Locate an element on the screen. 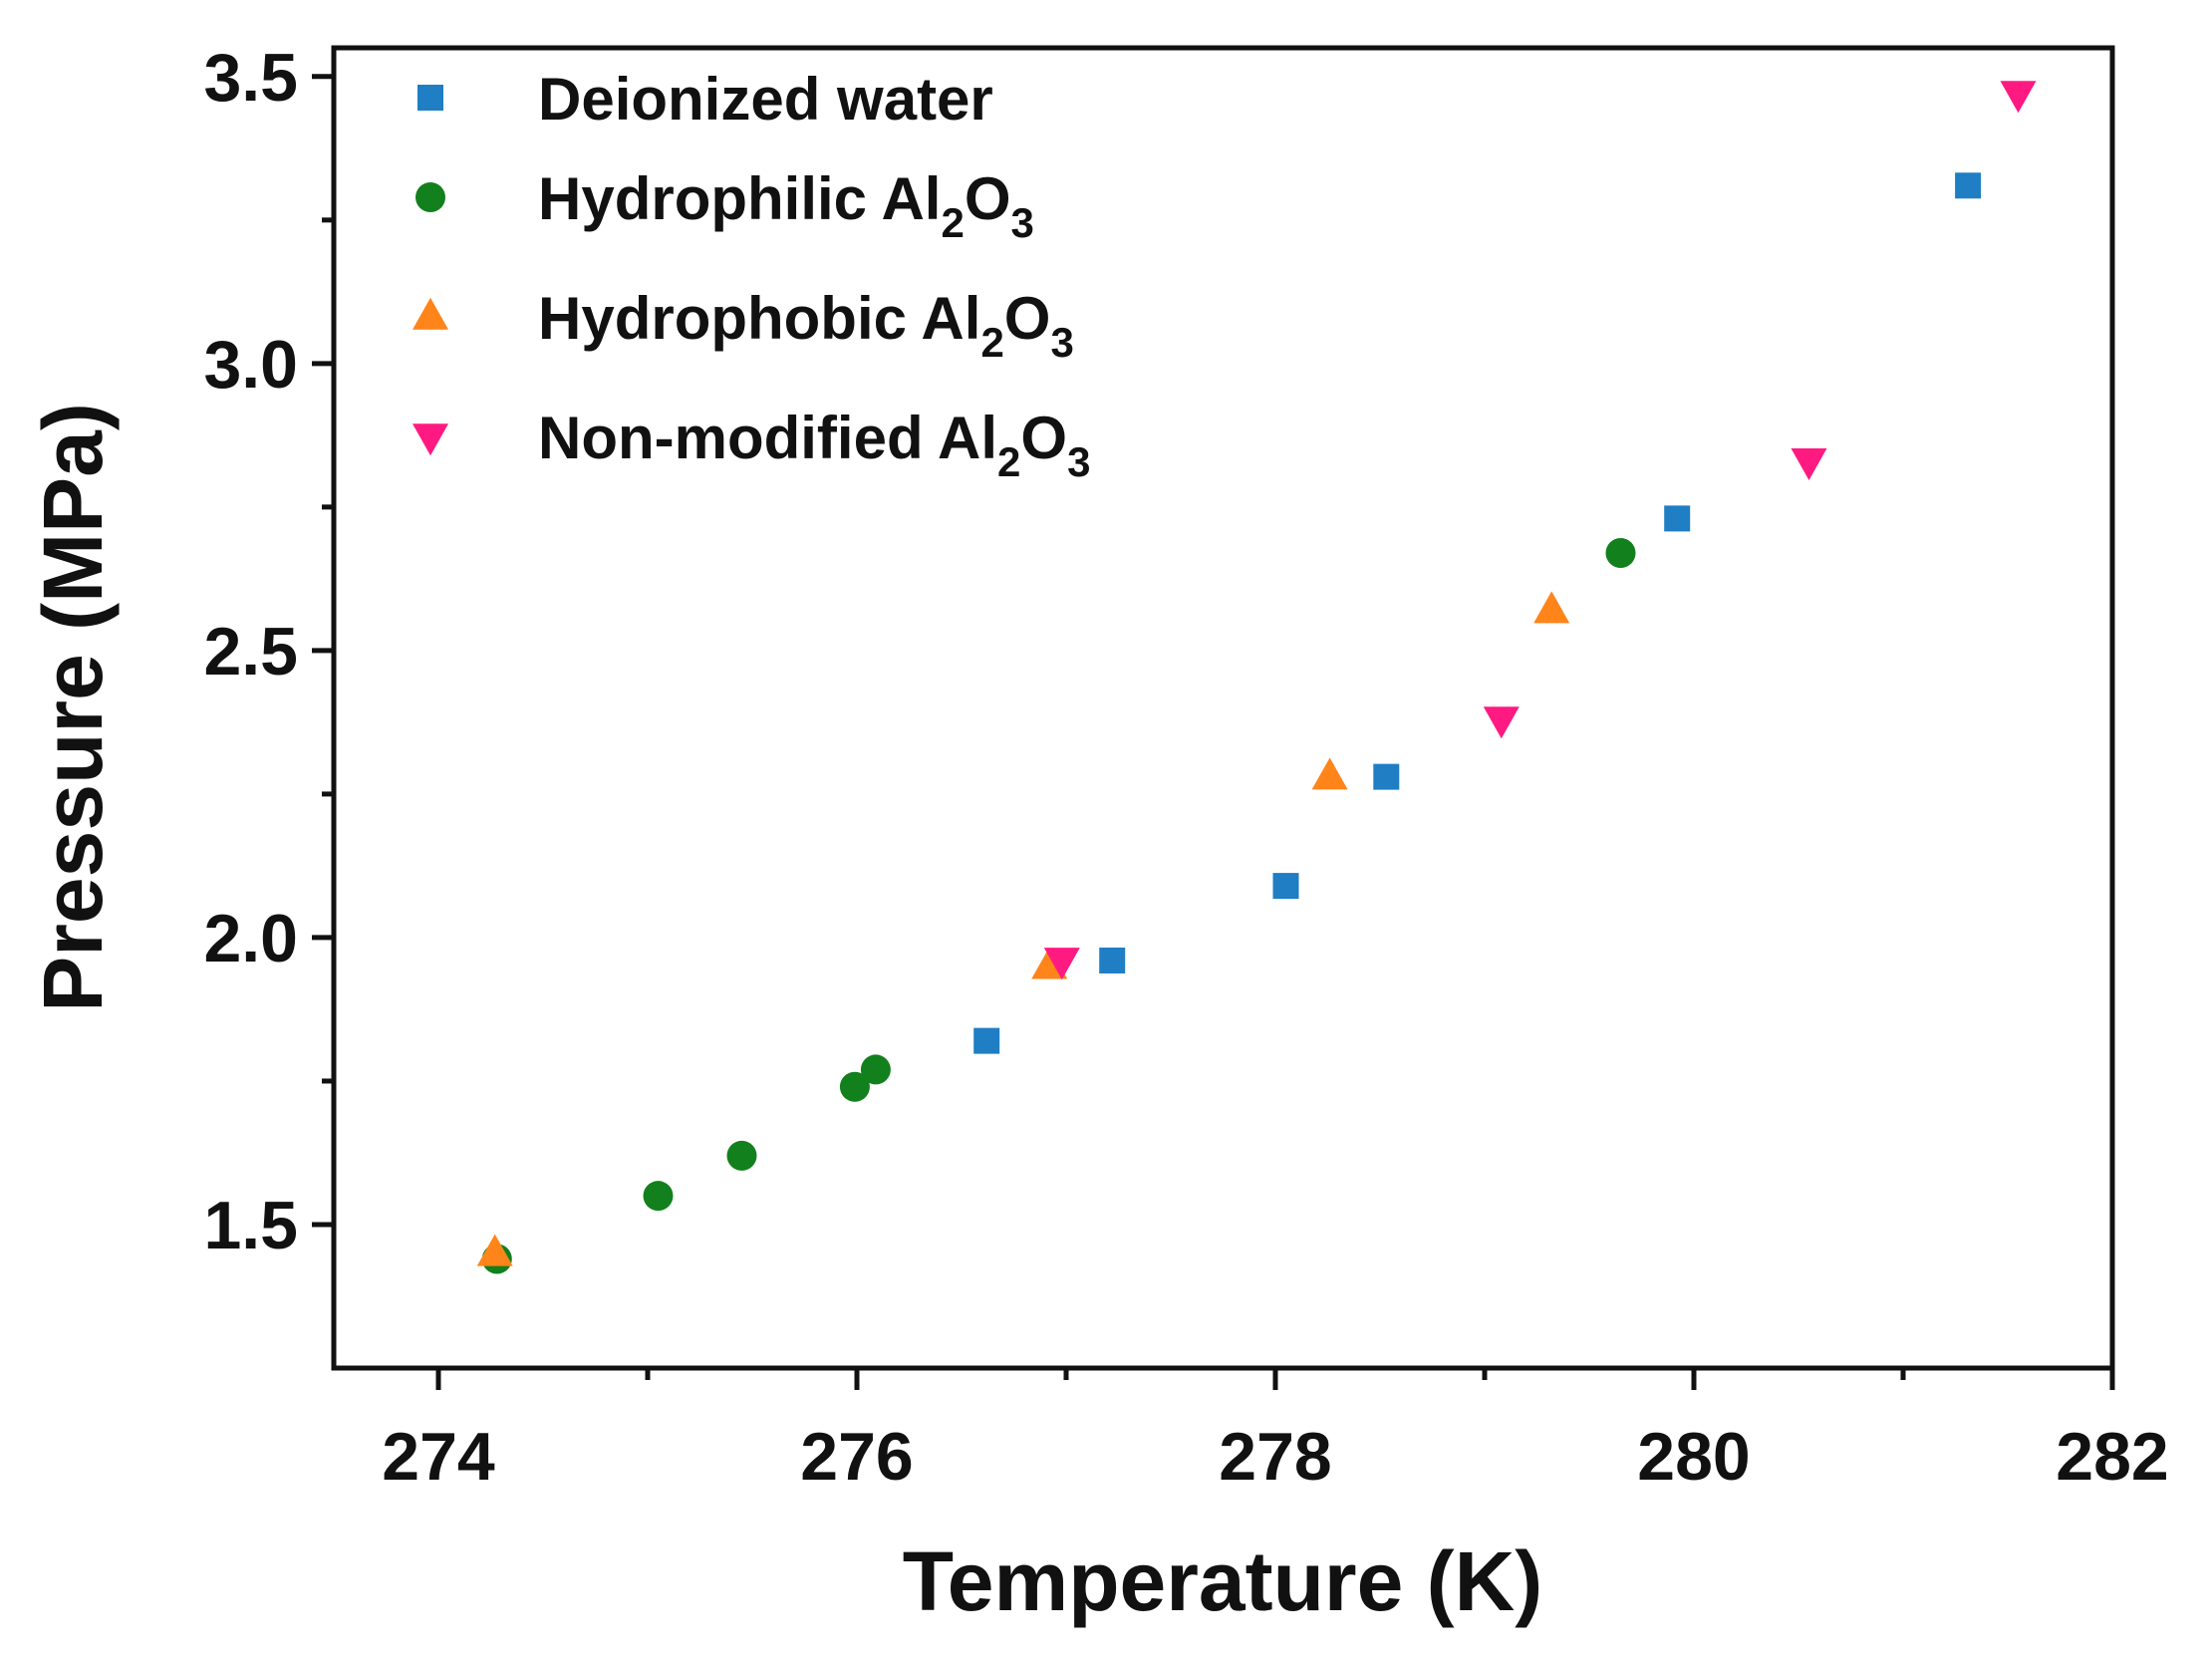 The image size is (2212, 1662). legend-marker-non-modified-al2o3 is located at coordinates (430, 439).